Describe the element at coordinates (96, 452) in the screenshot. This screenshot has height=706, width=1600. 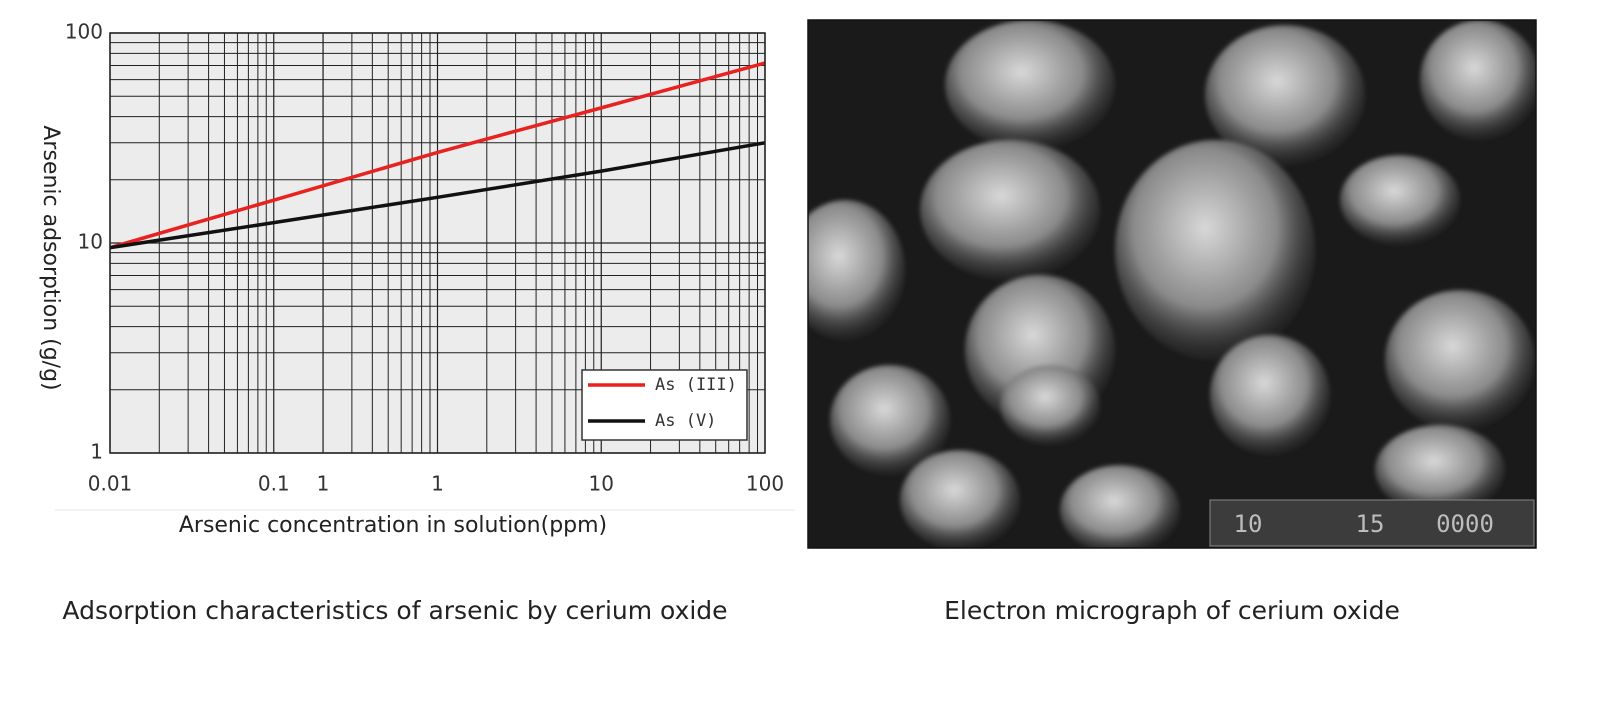
I see `y-tick-label: 1` at that location.